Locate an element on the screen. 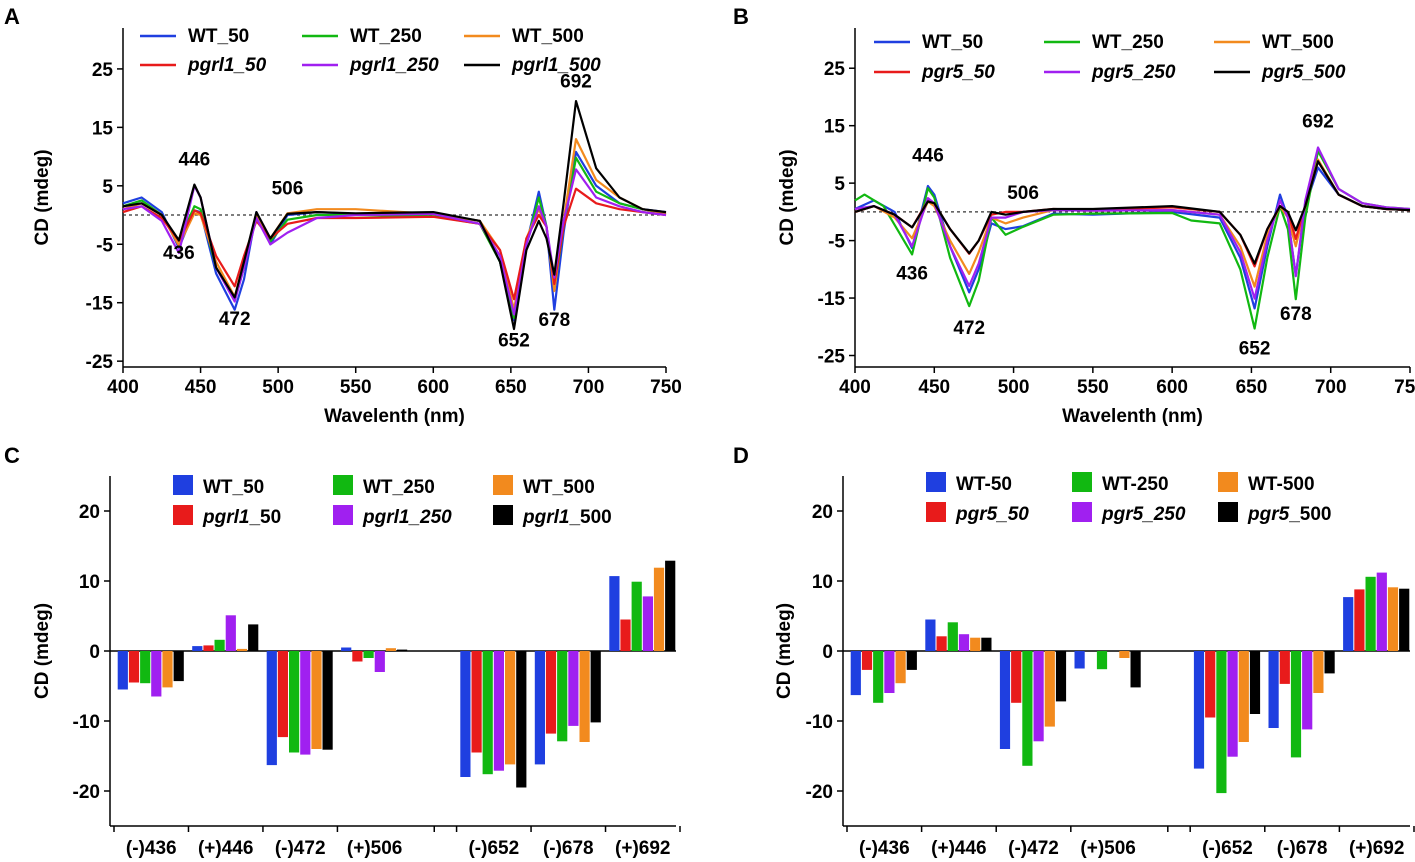 The width and height of the screenshot is (1415, 862). legend-label: WT-50 is located at coordinates (984, 484).